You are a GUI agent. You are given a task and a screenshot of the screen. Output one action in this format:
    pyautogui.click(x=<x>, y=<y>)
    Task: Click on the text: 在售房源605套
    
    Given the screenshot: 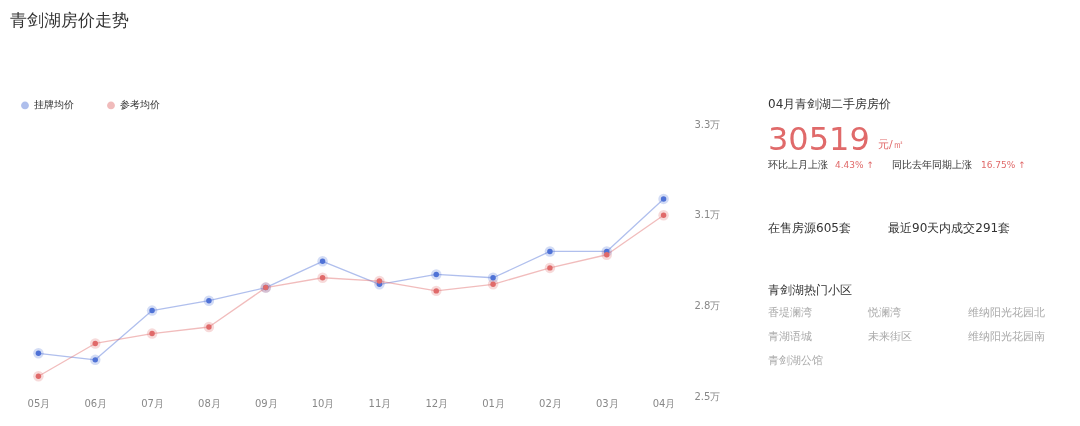 What is the action you would take?
    pyautogui.click(x=809, y=228)
    